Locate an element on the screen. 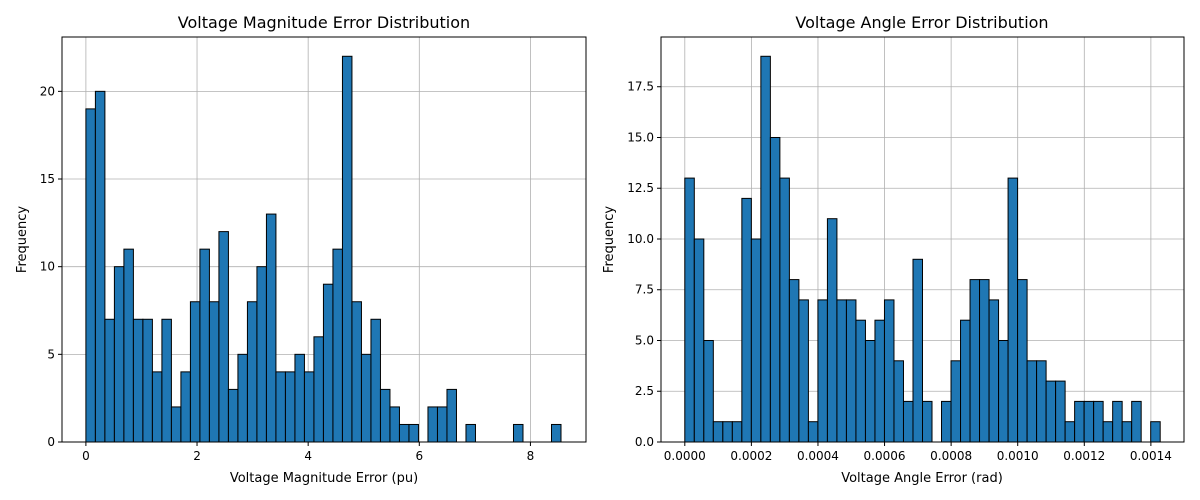 The height and width of the screenshot is (500, 1200). x-tick-label: 0.0006 is located at coordinates (885, 456).